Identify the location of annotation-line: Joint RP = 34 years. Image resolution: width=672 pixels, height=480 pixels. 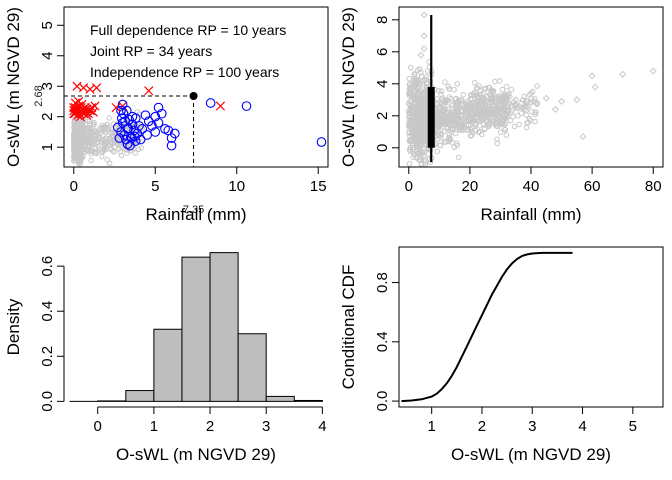
(151, 51).